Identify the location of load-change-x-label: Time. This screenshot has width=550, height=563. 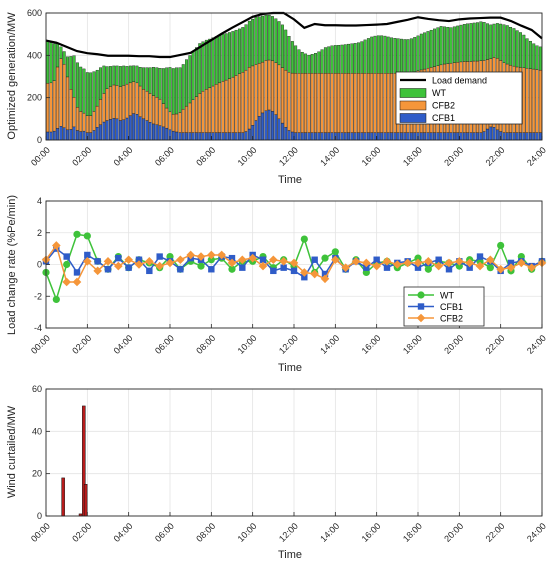
(290, 368).